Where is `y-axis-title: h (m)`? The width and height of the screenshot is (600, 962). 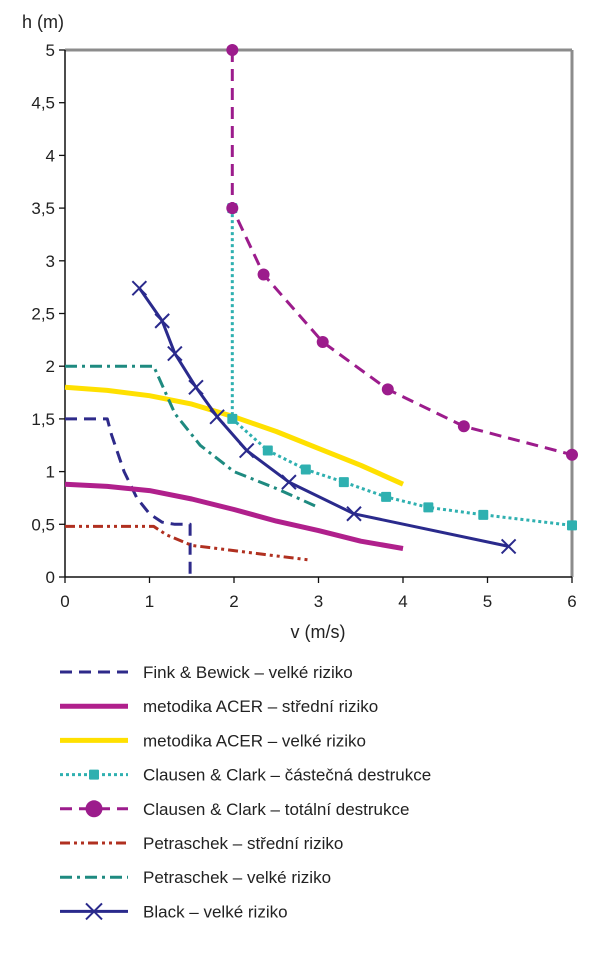 y-axis-title: h (m) is located at coordinates (43, 22).